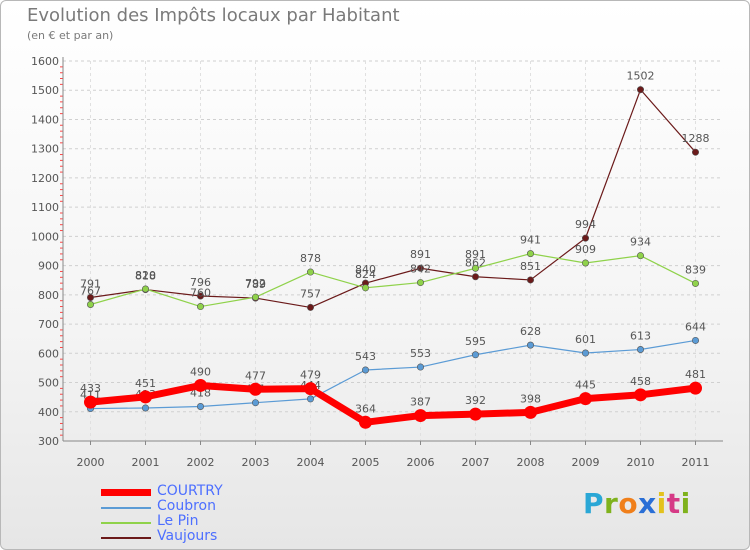 The width and height of the screenshot is (750, 550). What do you see at coordinates (420, 402) in the screenshot?
I see `data-label: 387` at bounding box center [420, 402].